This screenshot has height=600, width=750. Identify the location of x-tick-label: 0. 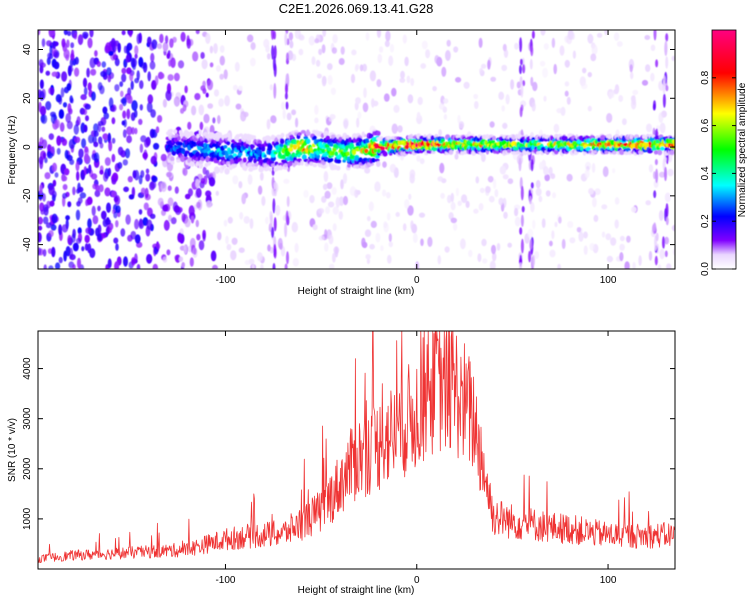
(417, 580).